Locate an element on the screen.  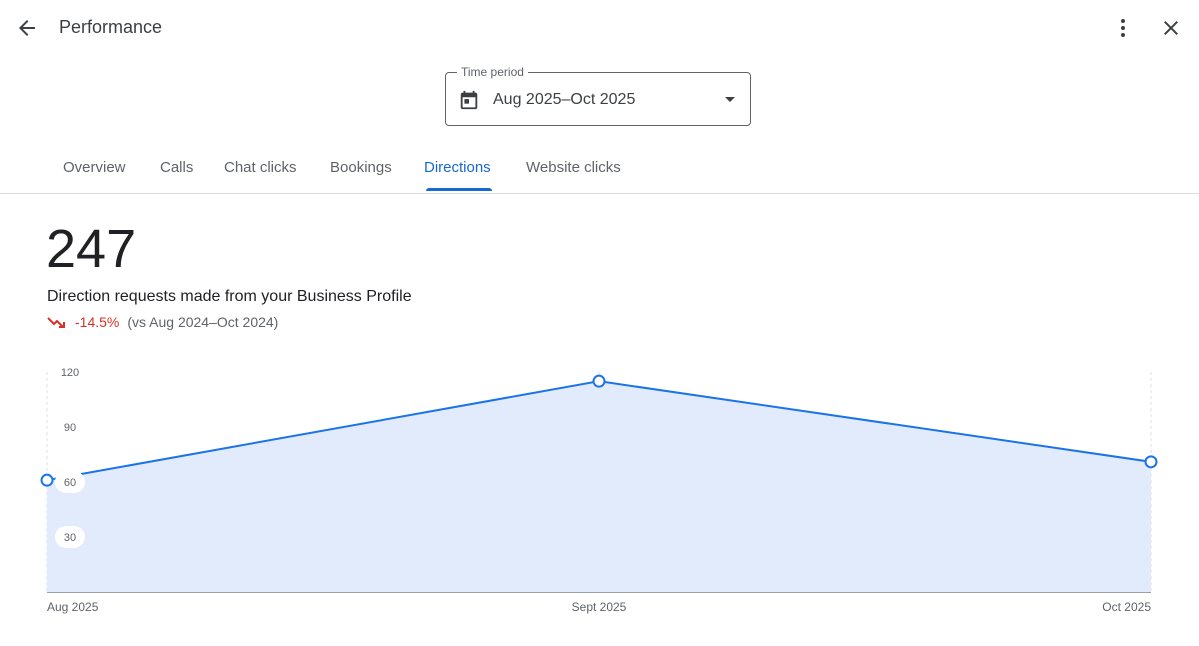
time-period-select: Time period Aug 2025–Oct 2025 is located at coordinates (598, 95).